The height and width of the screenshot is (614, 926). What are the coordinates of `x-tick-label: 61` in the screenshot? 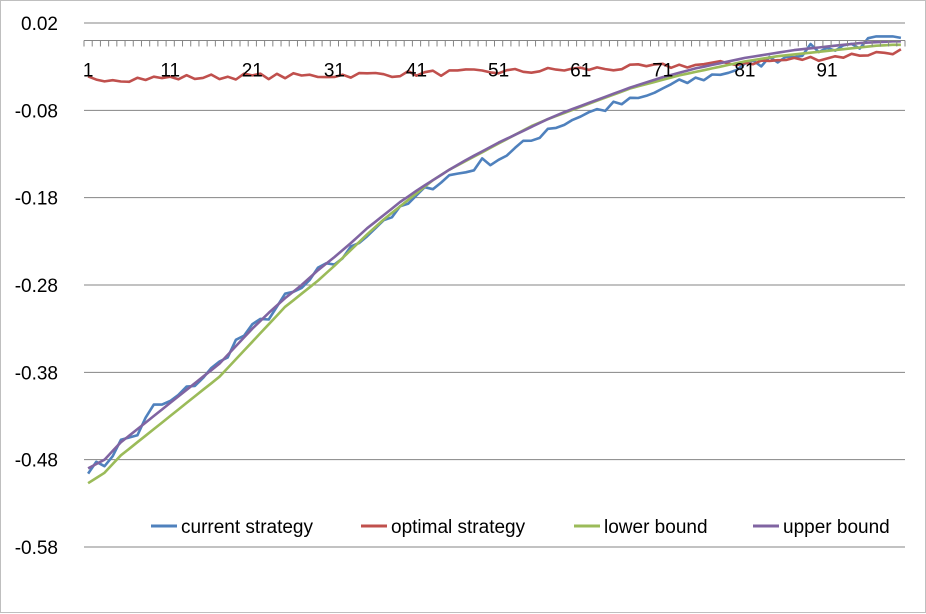 It's located at (580, 70).